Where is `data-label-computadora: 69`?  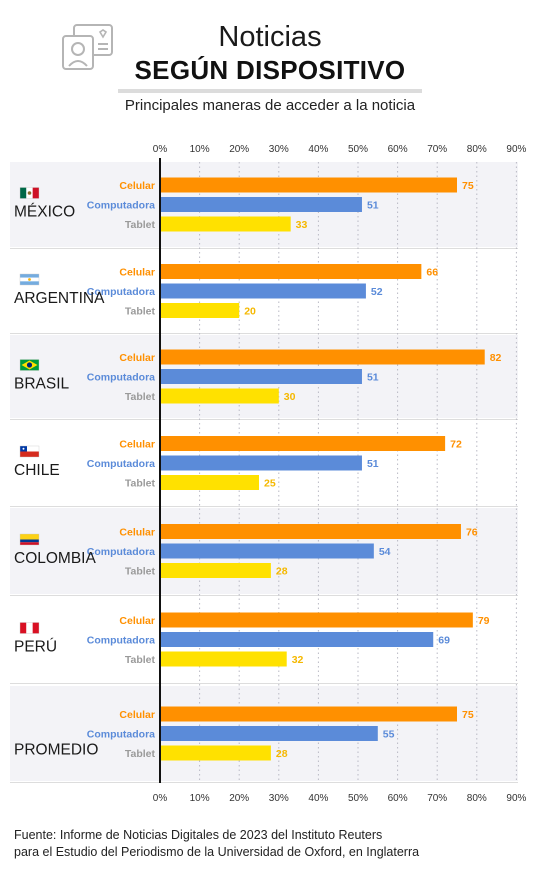
data-label-computadora: 69 is located at coordinates (444, 641).